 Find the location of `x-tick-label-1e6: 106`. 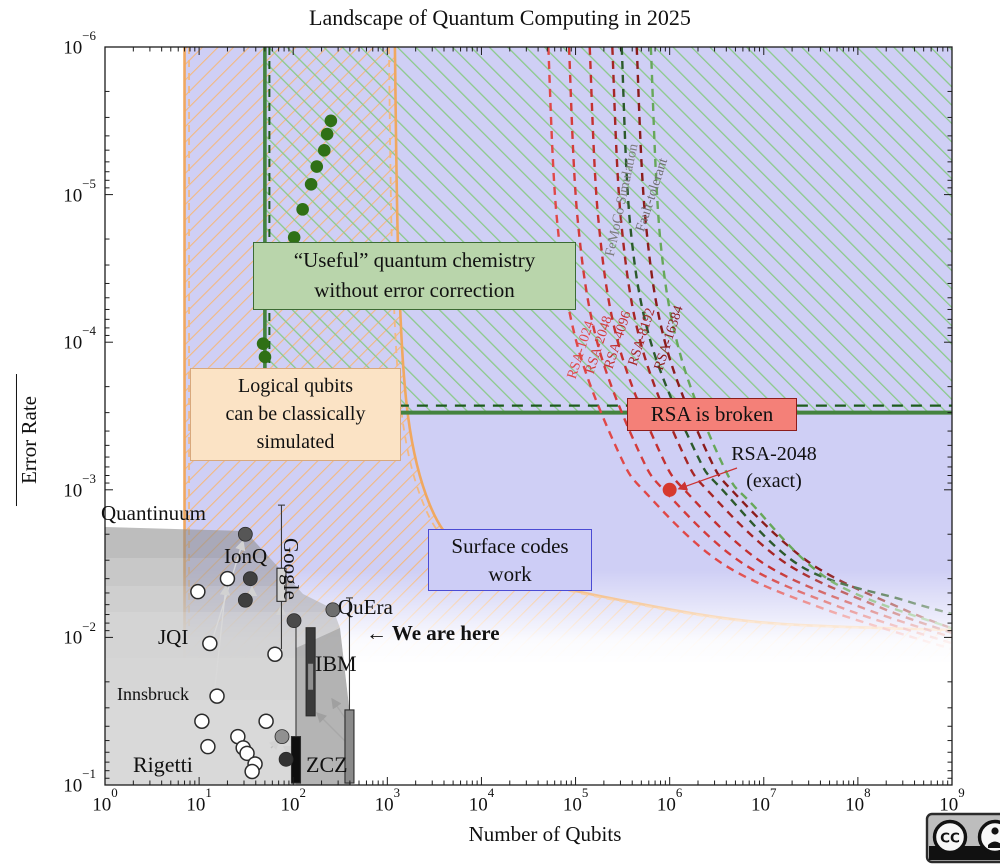

x-tick-label-1e6: 106 is located at coordinates (669, 800).